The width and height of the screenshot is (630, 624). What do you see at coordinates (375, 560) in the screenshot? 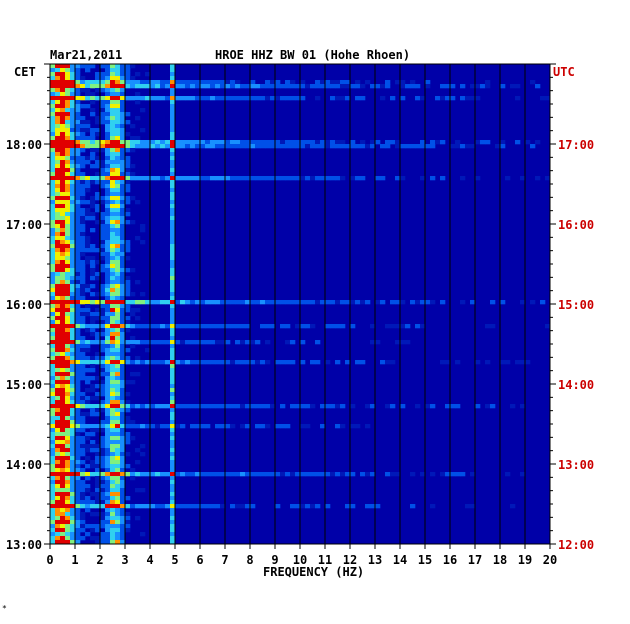
I see `x-tick-label: 13` at bounding box center [375, 560].